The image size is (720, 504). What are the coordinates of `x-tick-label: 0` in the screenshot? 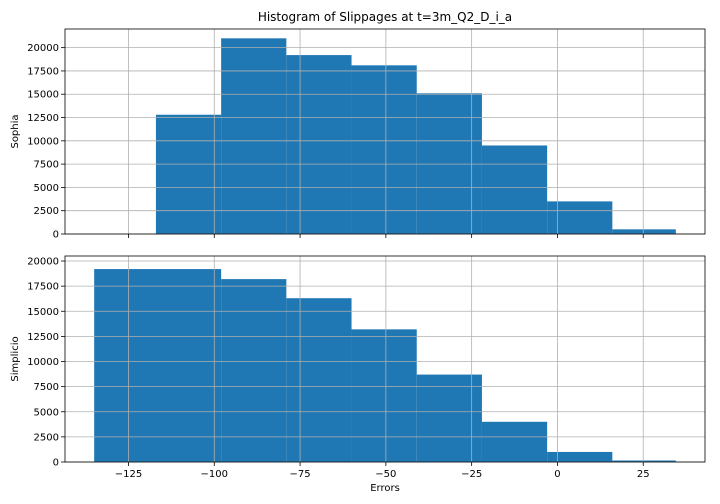 It's located at (557, 474).